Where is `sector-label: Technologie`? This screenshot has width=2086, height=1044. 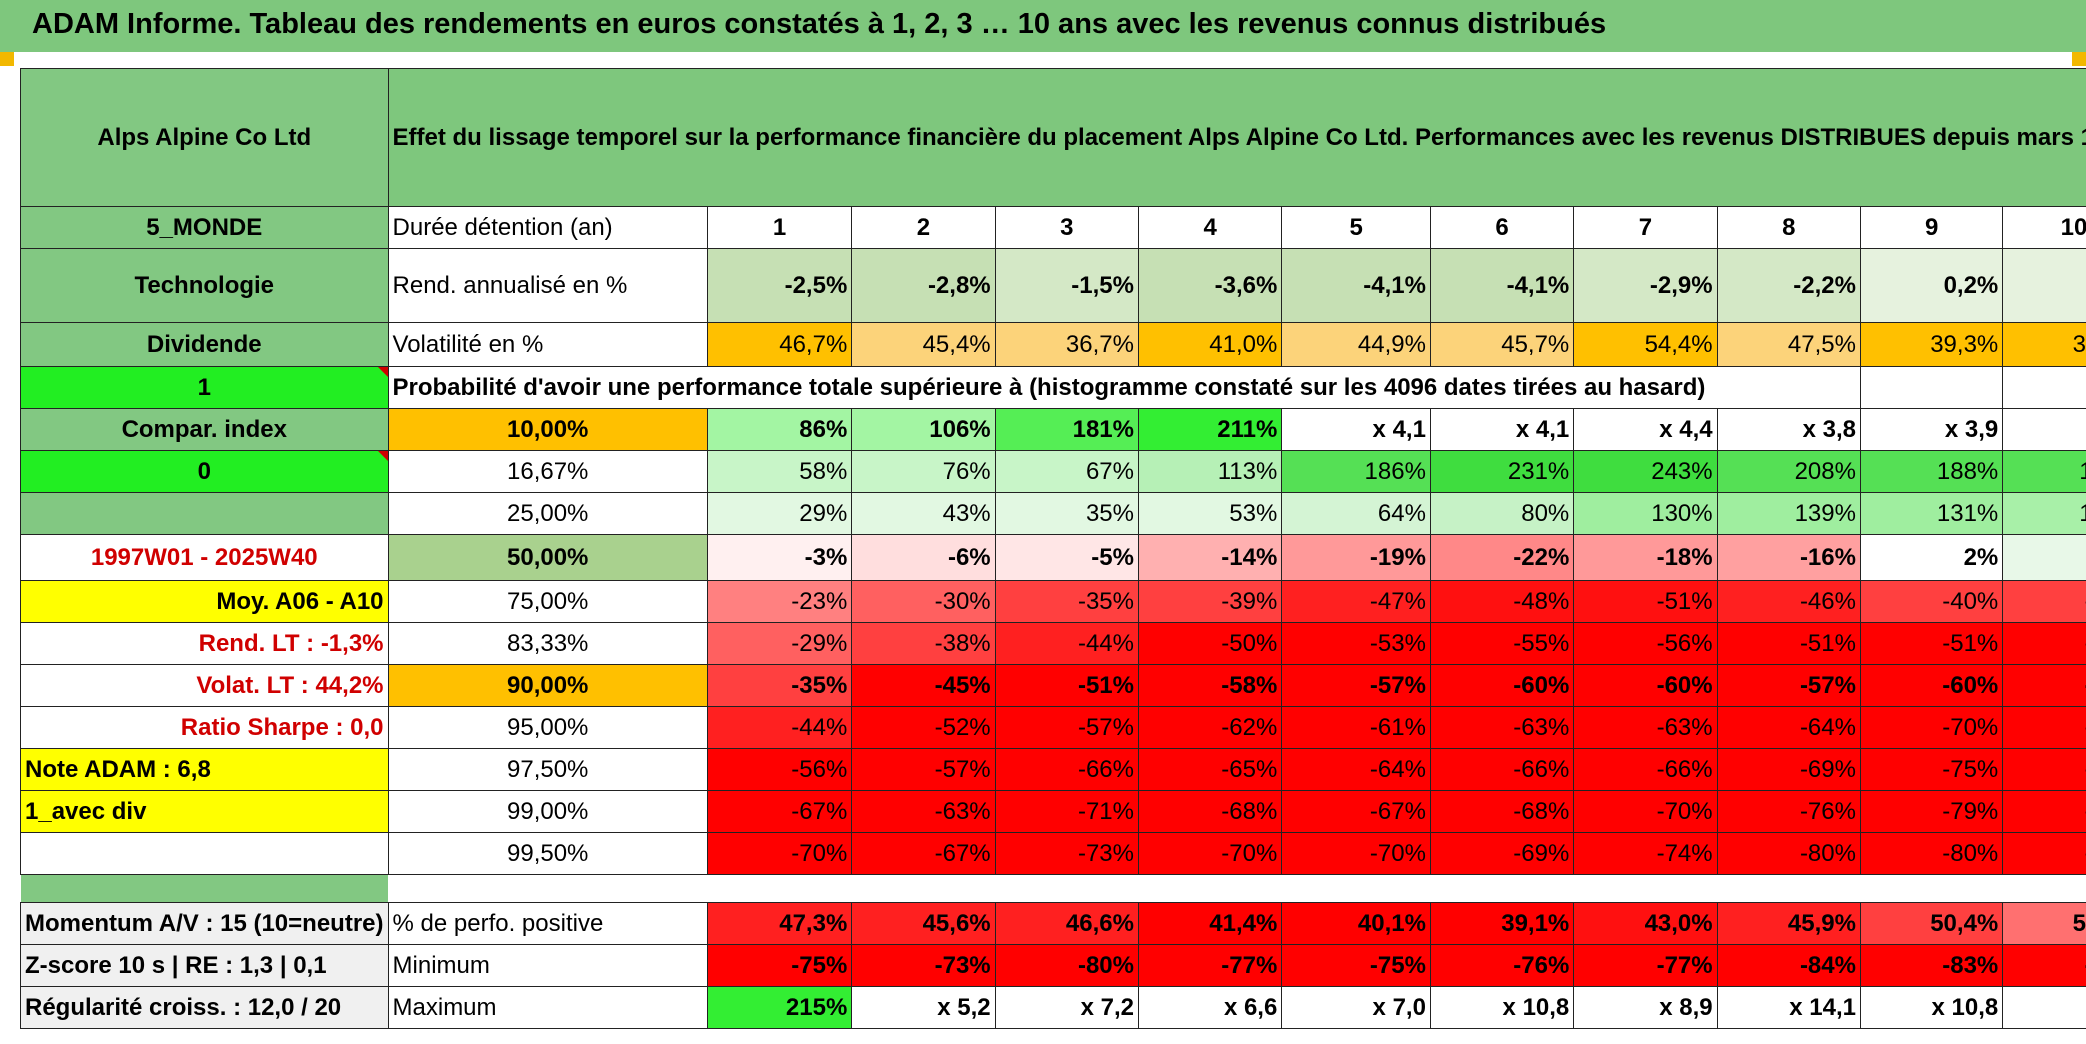
sector-label: Technologie is located at coordinates (204, 285).